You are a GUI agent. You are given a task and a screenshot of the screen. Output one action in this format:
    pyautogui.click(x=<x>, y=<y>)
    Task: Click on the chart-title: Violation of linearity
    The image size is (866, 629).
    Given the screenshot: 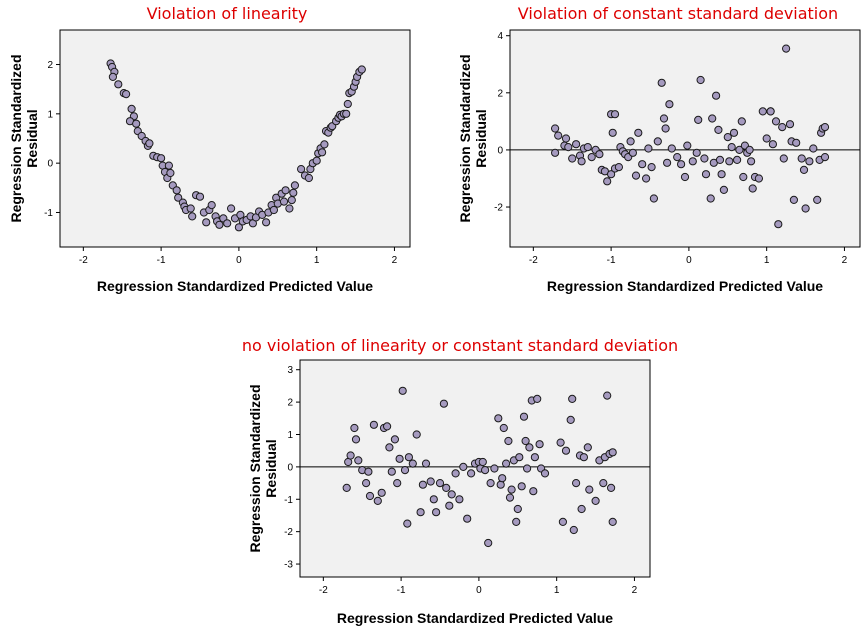 What is the action you would take?
    pyautogui.click(x=227, y=13)
    